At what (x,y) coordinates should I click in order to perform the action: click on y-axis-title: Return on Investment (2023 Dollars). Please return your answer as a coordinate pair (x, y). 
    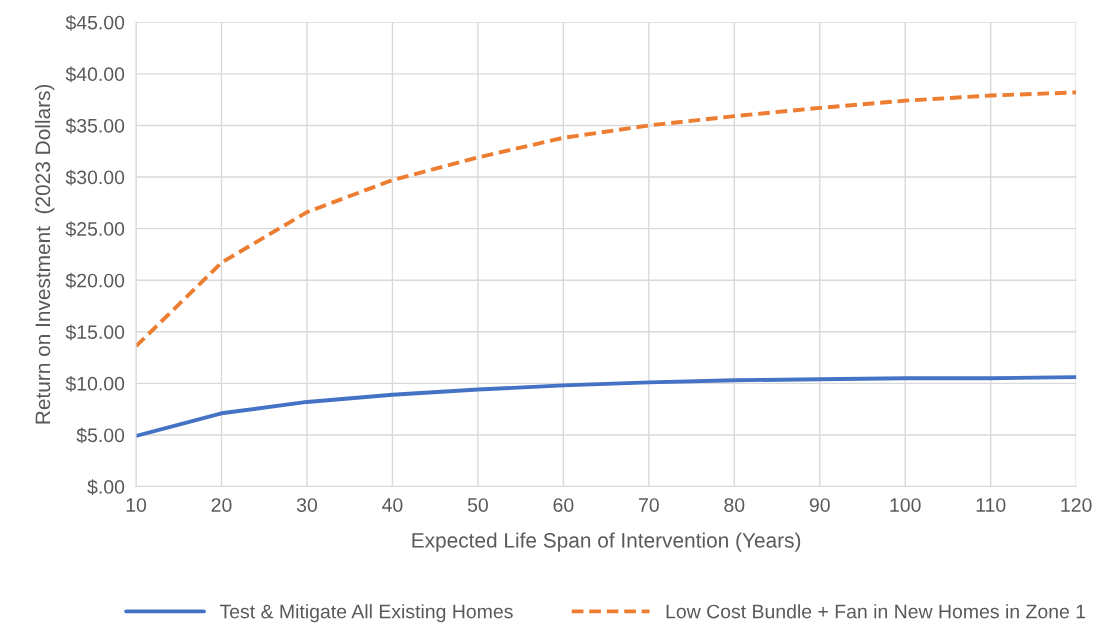
    Looking at the image, I should click on (44, 254).